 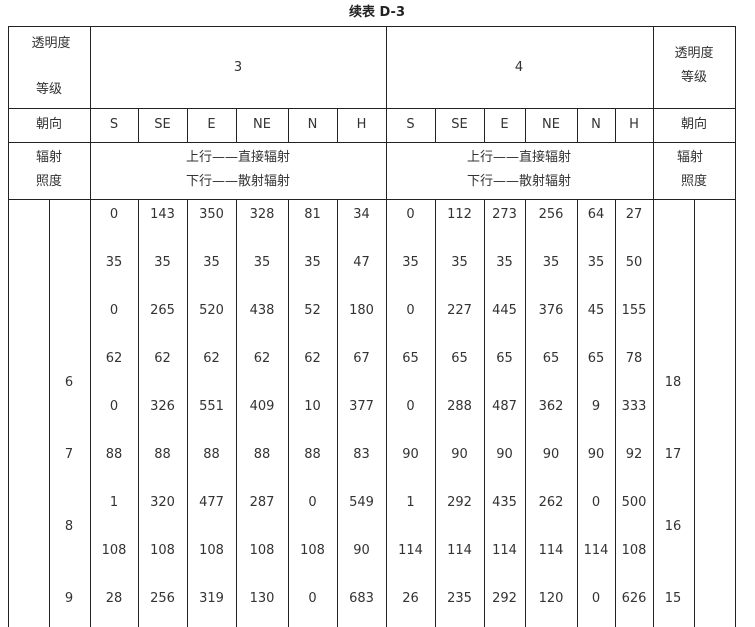 I want to click on table-cell: 47, so click(x=361, y=262).